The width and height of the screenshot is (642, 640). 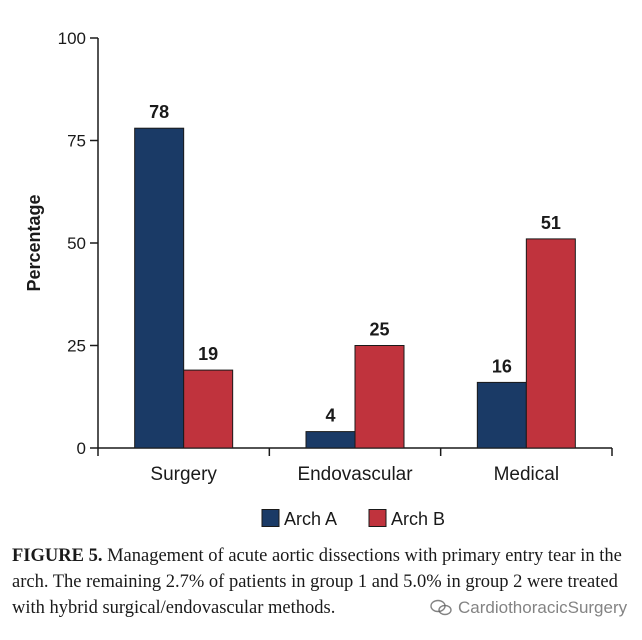 What do you see at coordinates (330, 416) in the screenshot?
I see `data-label: 4` at bounding box center [330, 416].